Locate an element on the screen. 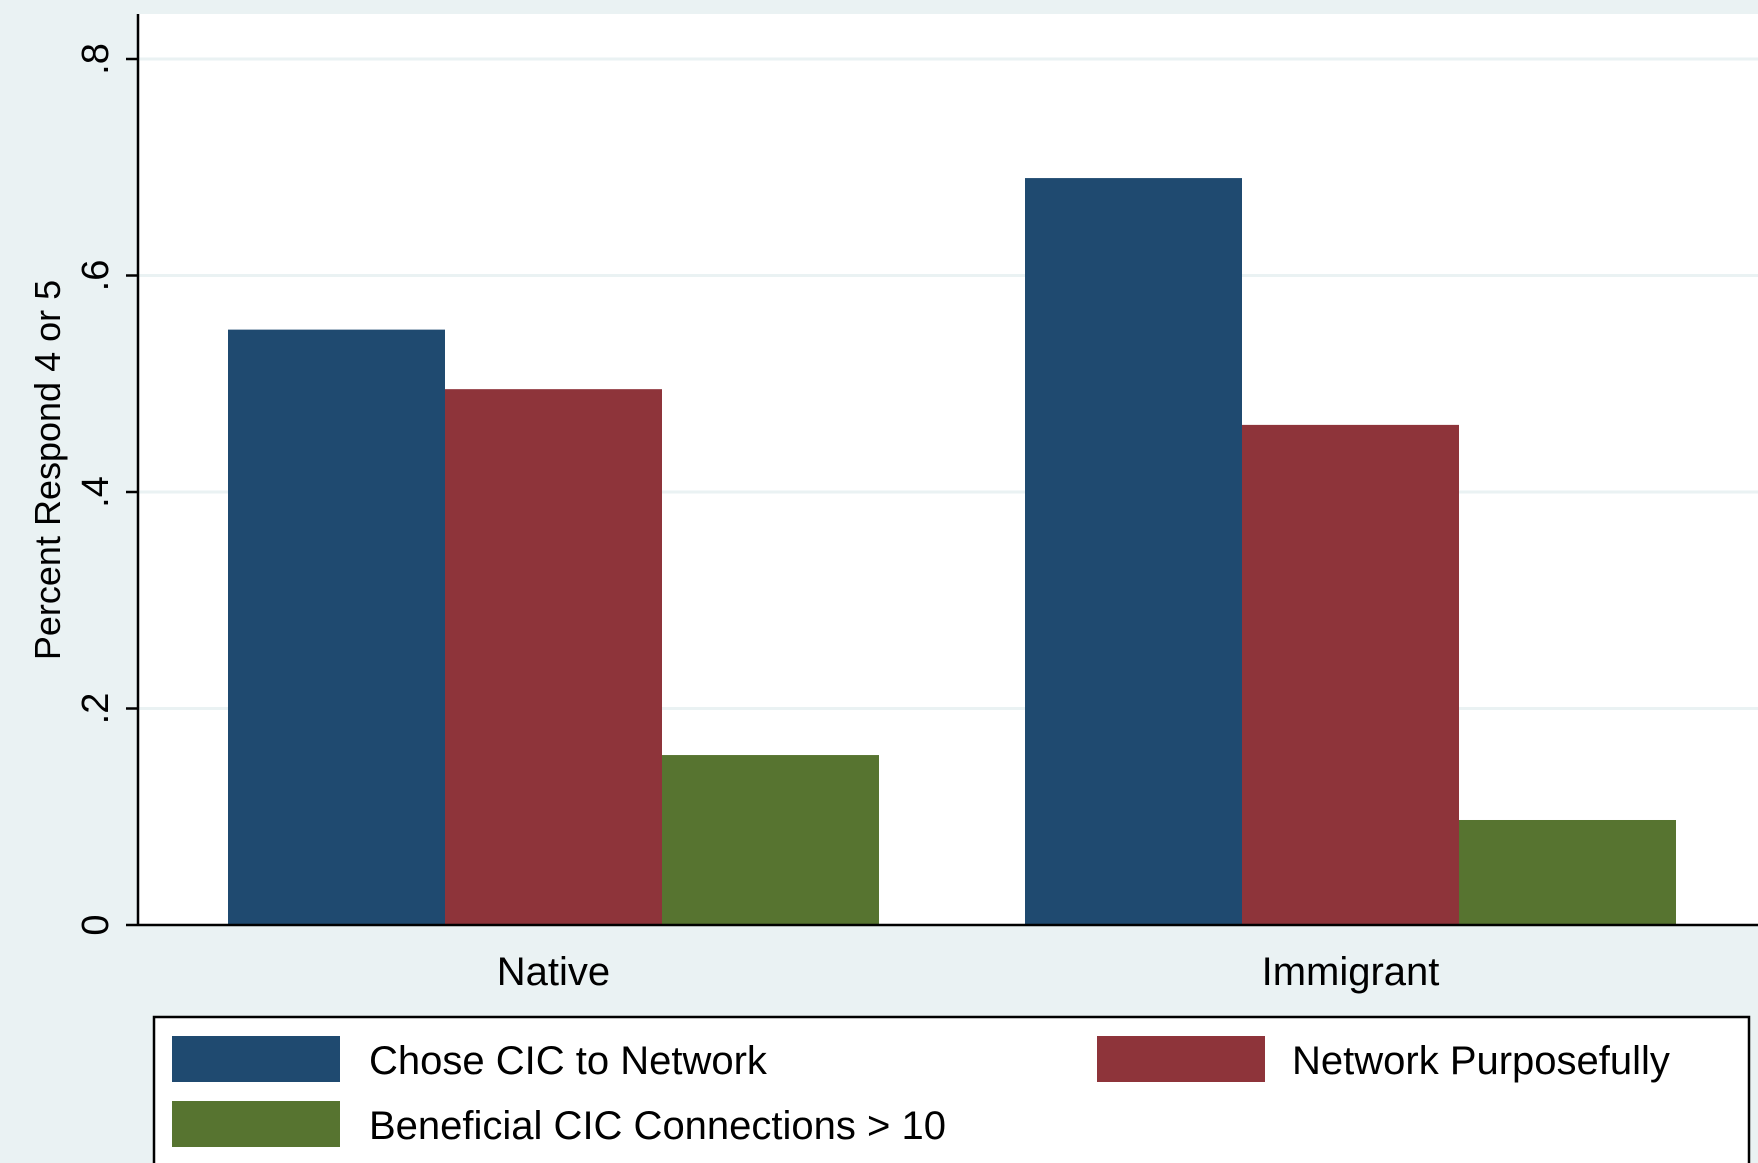  y-tick-label: 0 is located at coordinates (96, 924).